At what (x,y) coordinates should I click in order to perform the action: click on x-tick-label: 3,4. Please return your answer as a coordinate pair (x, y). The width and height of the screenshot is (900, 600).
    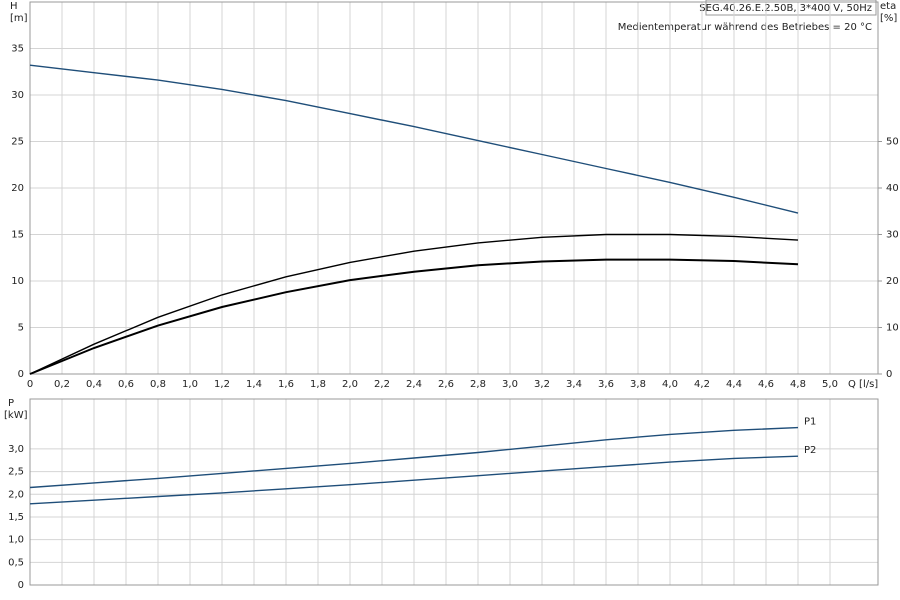
    Looking at the image, I should click on (574, 384).